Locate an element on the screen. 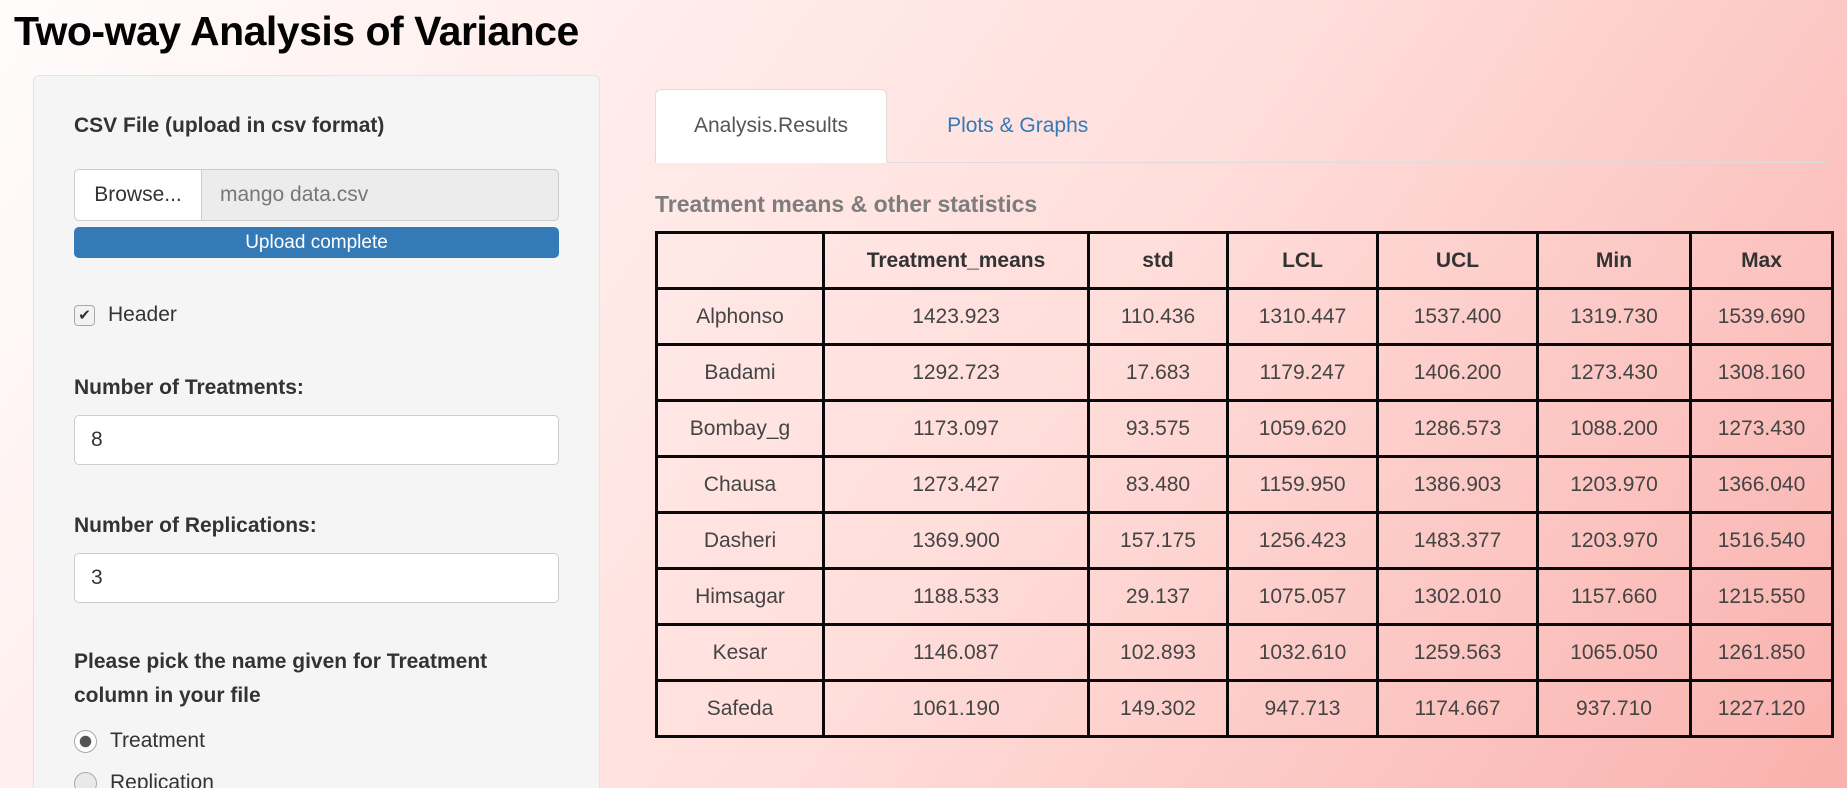 Image resolution: width=1847 pixels, height=788 pixels. tab-plots-graphs: Plots & Graphs is located at coordinates (1018, 125).